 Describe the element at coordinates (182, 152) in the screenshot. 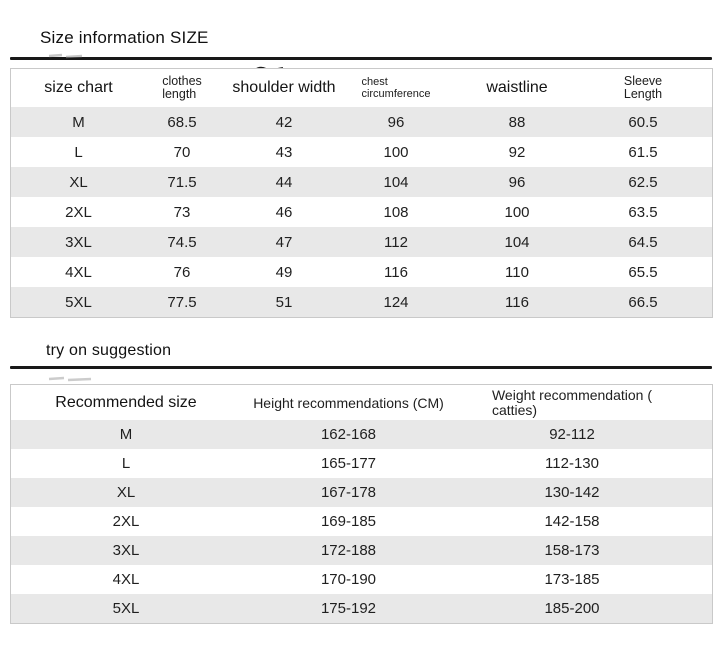

I see `clothes-length-cell: 70` at that location.